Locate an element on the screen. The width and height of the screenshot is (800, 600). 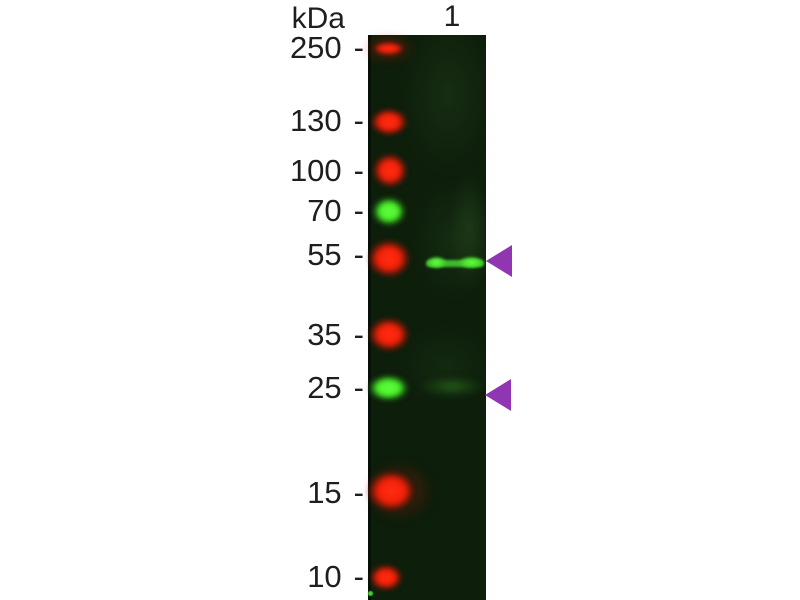
marker-value: 15 is located at coordinates (324, 492).